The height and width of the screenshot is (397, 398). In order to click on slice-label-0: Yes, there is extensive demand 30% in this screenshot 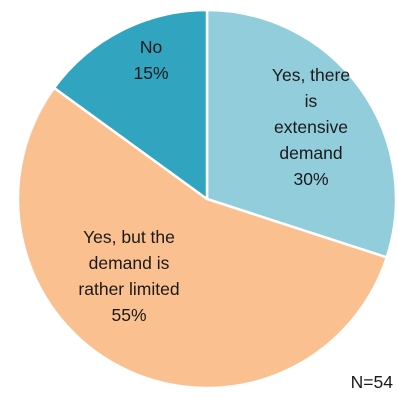, I will do `click(311, 127)`.